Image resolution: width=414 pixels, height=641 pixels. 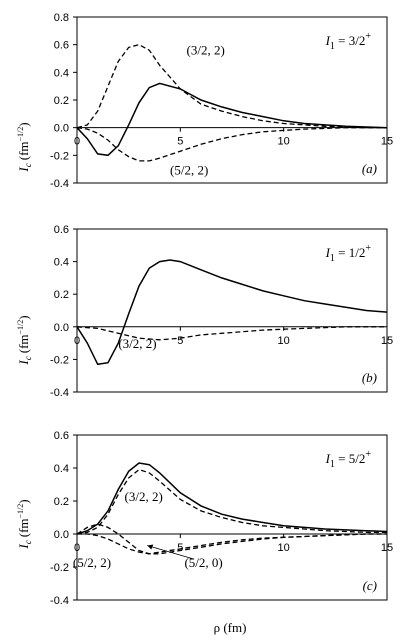 I want to click on x-tick-label-c: 15, so click(x=387, y=548).